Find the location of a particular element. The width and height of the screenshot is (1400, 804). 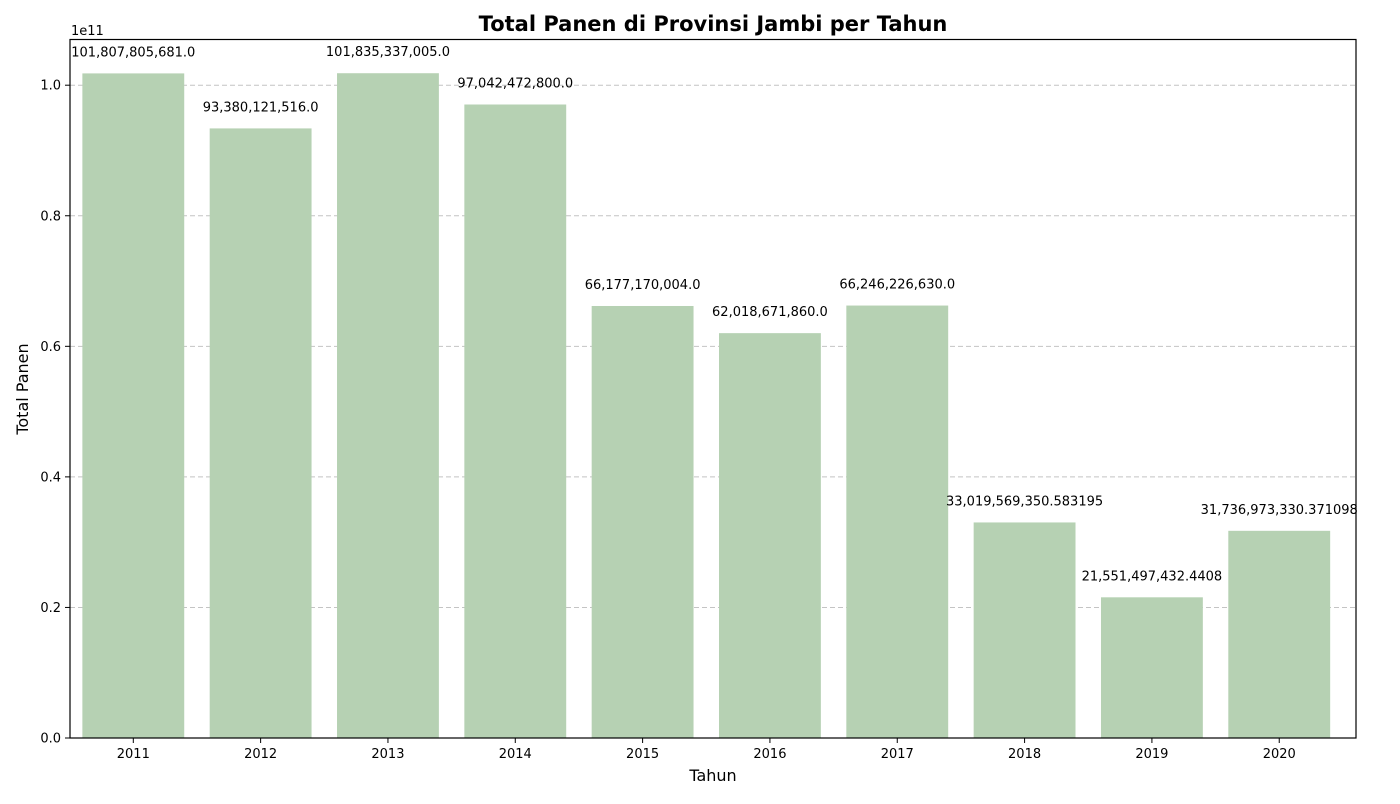

y-tick-label: 0.6 is located at coordinates (50, 347).